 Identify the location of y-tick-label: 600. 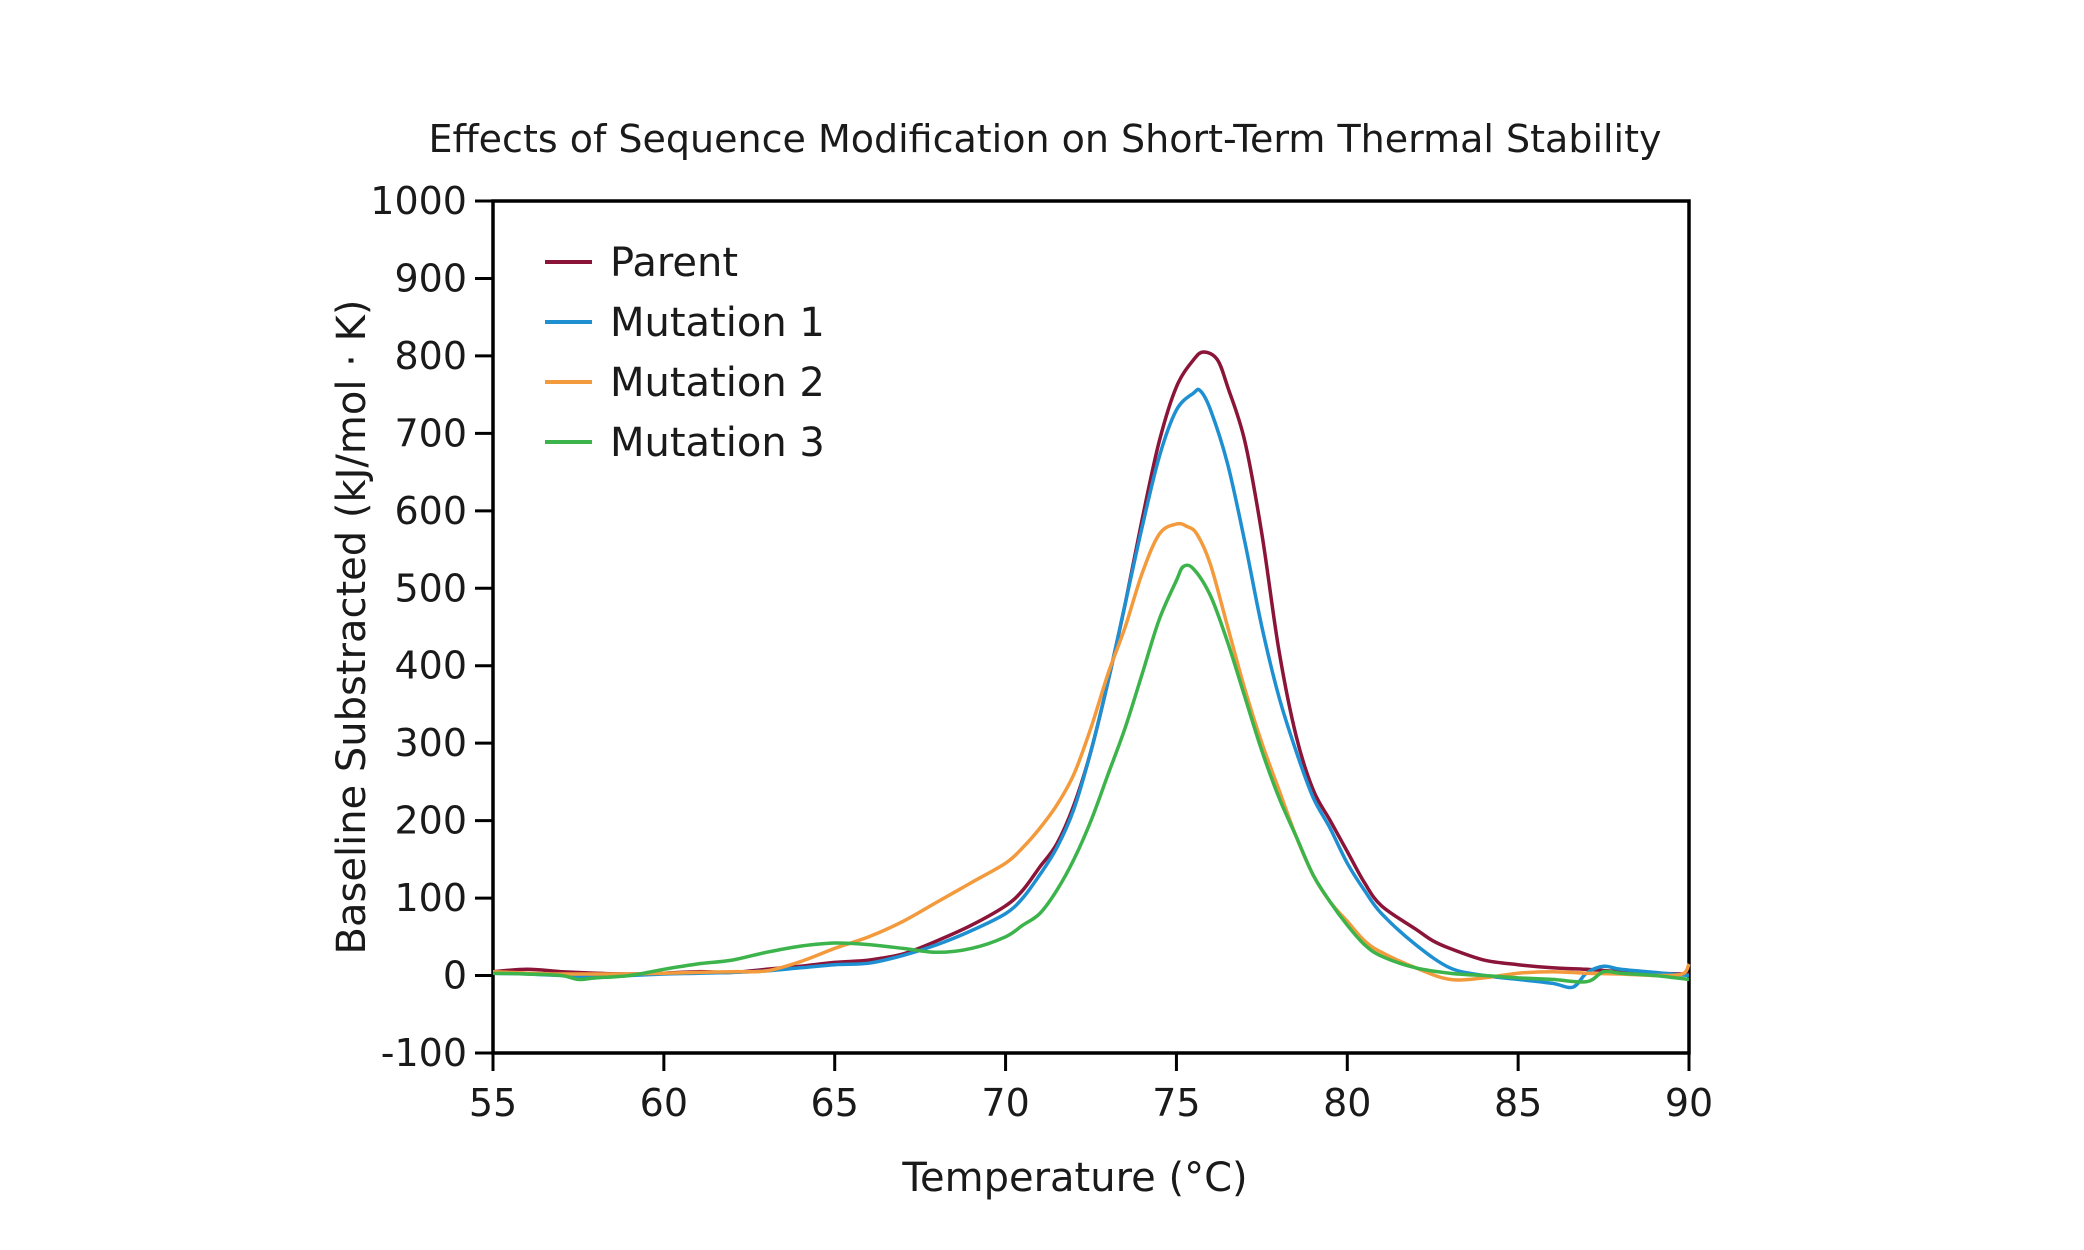
(430, 511).